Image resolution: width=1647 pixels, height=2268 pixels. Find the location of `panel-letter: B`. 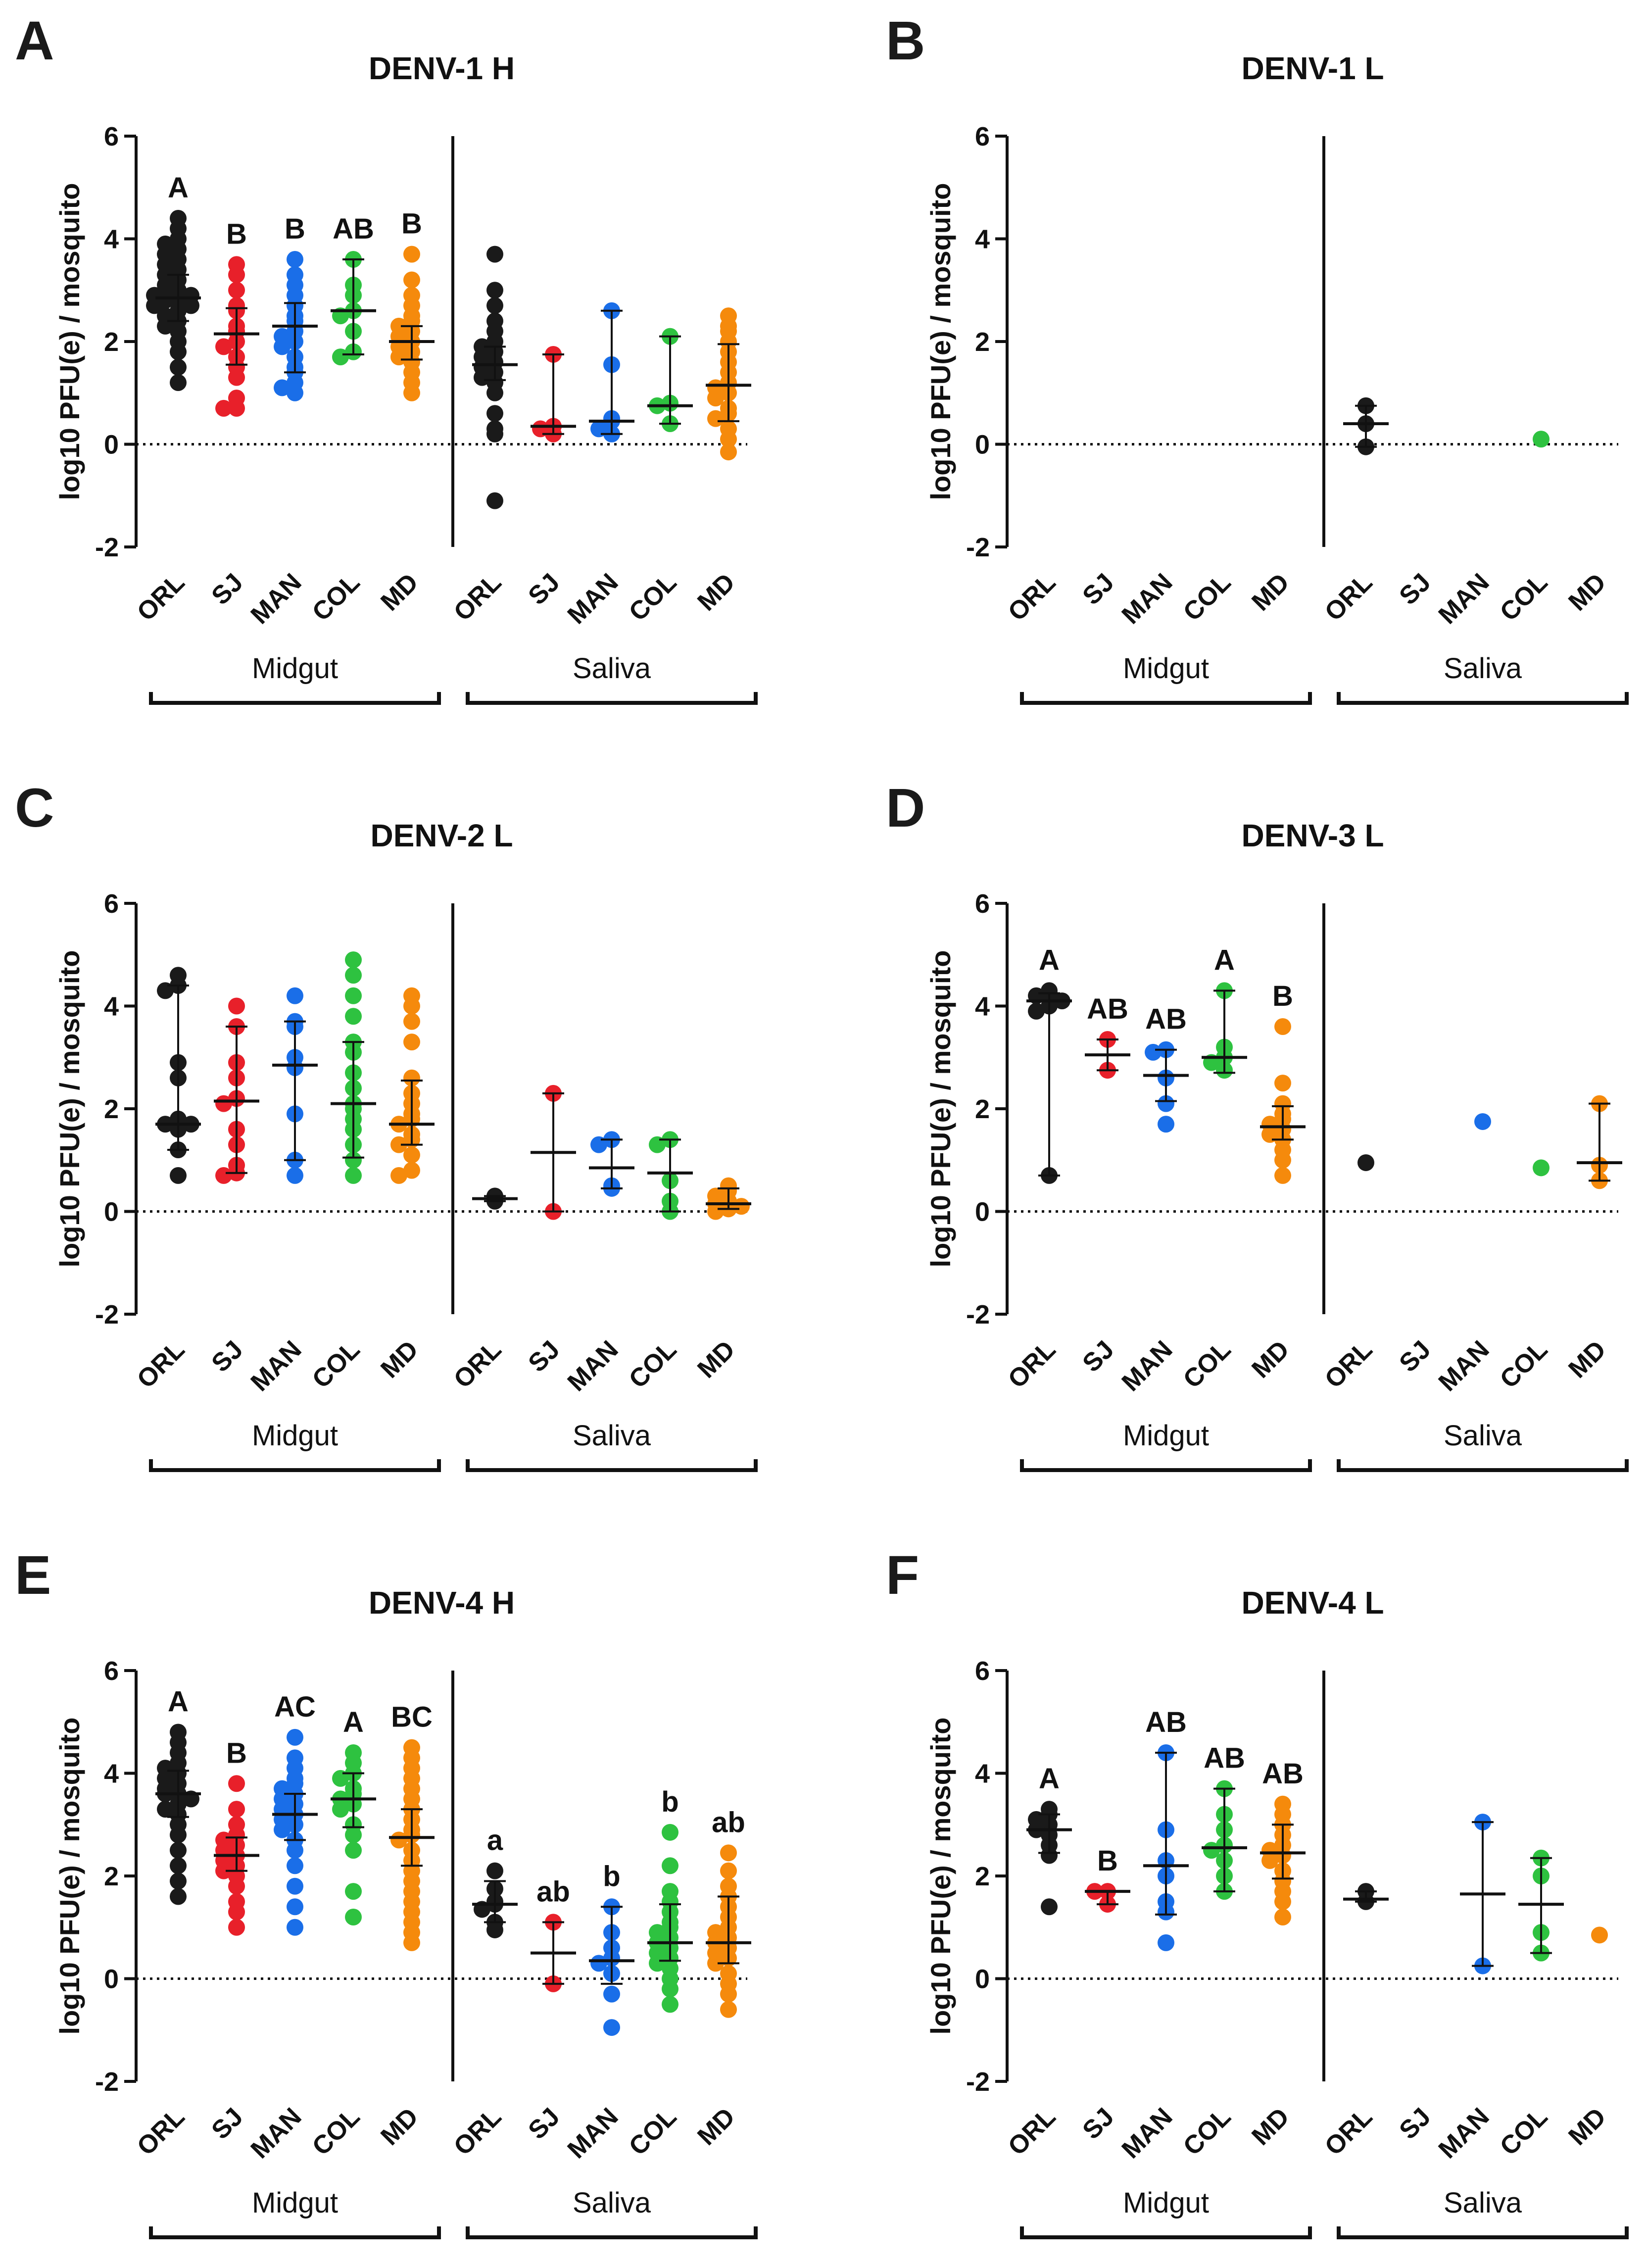

panel-letter: B is located at coordinates (905, 40).